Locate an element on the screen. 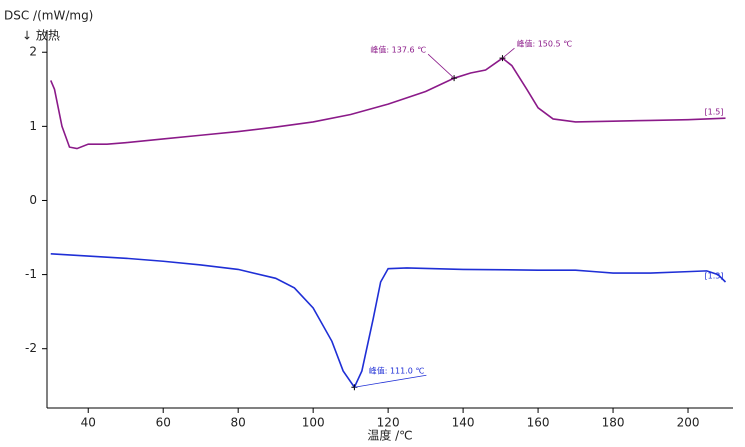  series-label: [1.3] is located at coordinates (714, 276).